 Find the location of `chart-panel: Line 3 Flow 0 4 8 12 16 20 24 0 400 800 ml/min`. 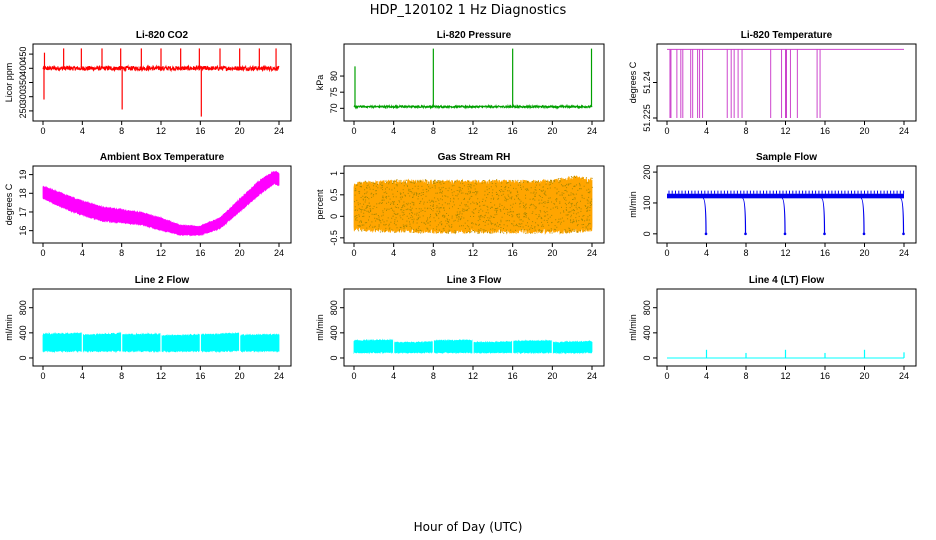

chart-panel: Line 3 Flow 0 4 8 12 16 20 24 0 400 800 ml/min is located at coordinates (460, 328).